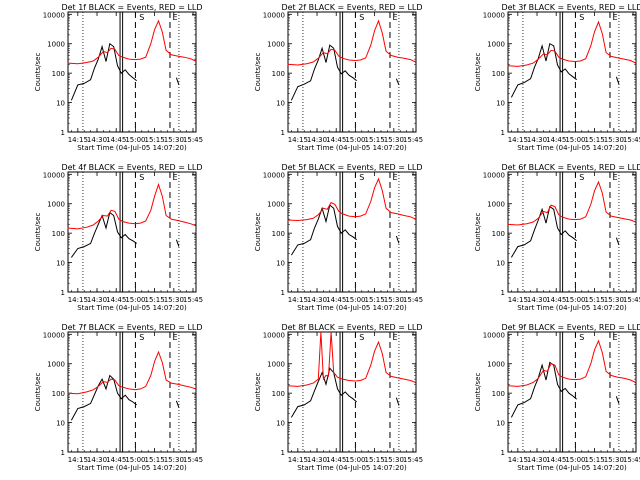 The image size is (640, 480). I want to click on panel-title: Det 6f BLACK = Events, RED = LLD, so click(570, 167).